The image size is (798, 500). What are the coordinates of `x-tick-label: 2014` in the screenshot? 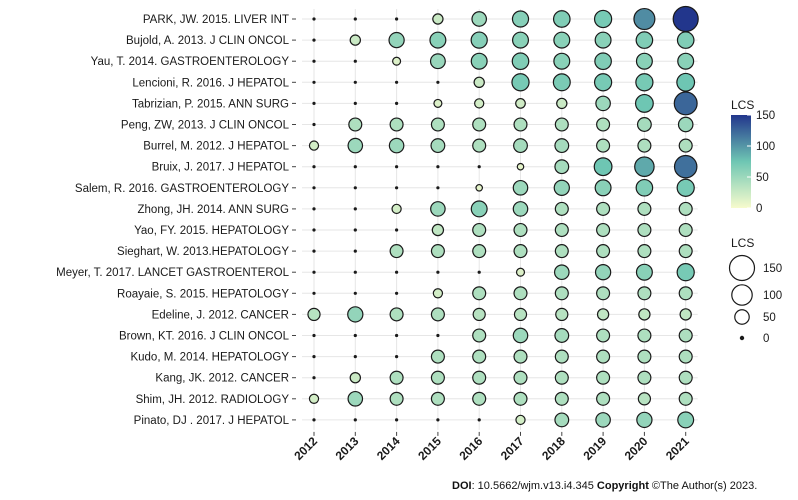 It's located at (388, 448).